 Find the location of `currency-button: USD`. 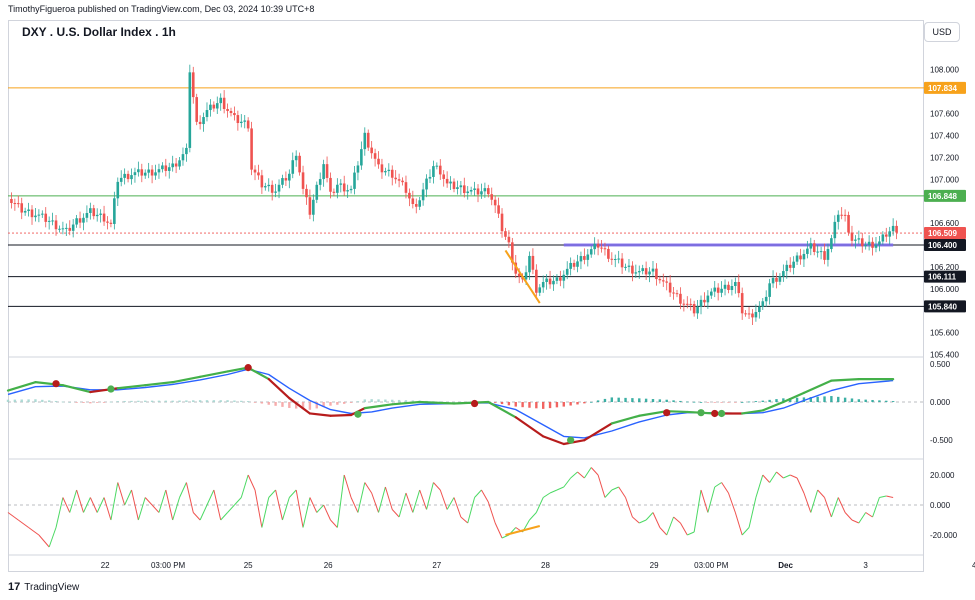

currency-button: USD is located at coordinates (942, 32).